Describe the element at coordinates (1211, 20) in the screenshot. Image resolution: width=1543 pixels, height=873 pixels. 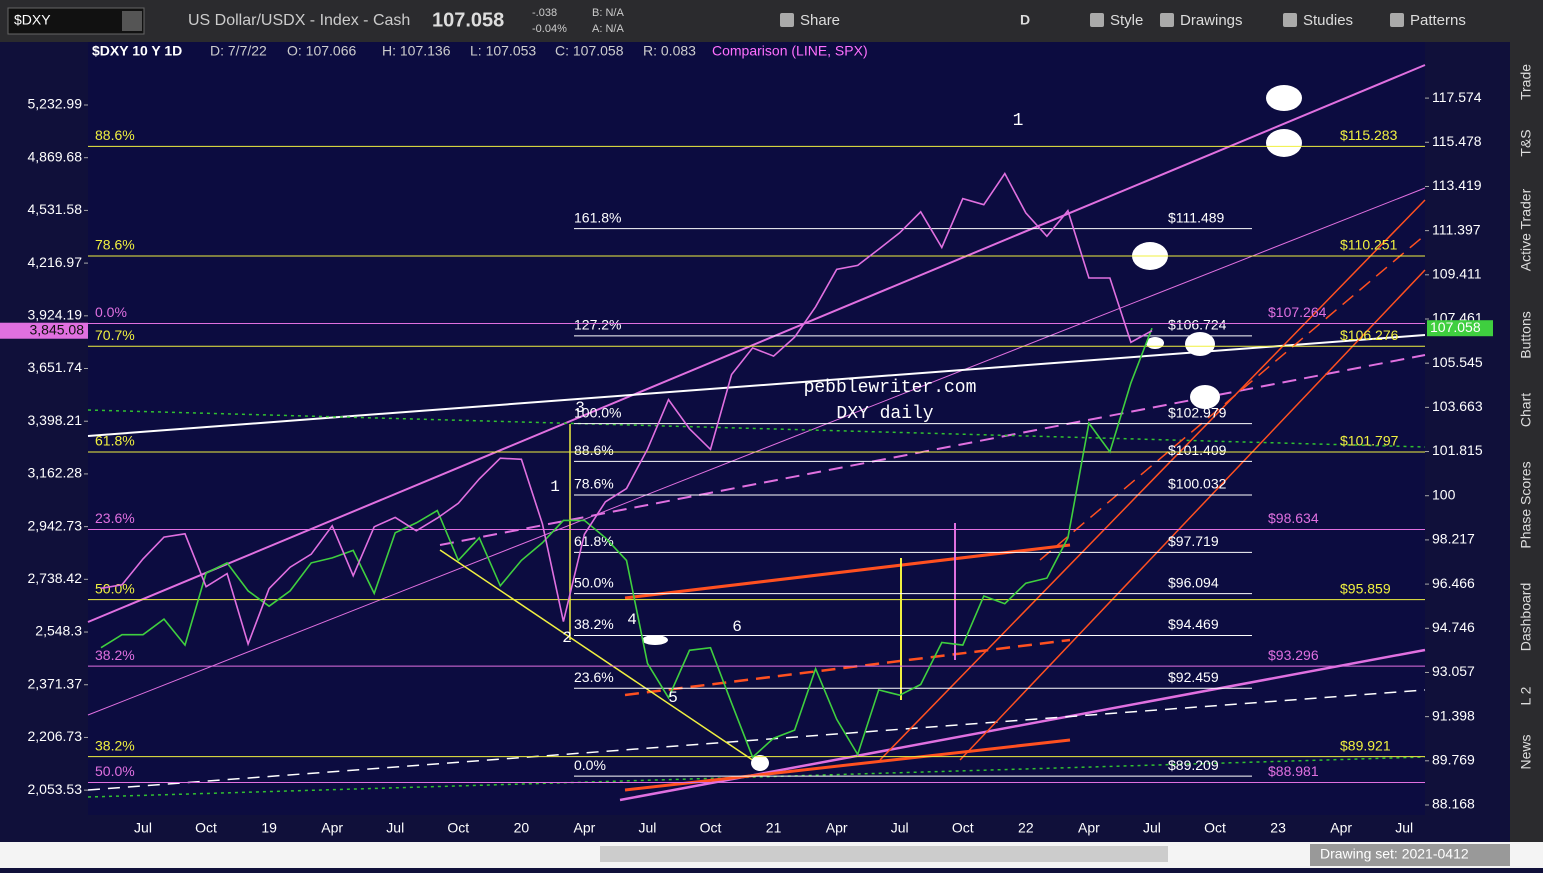
I see `toolbar-button: Drawings` at that location.